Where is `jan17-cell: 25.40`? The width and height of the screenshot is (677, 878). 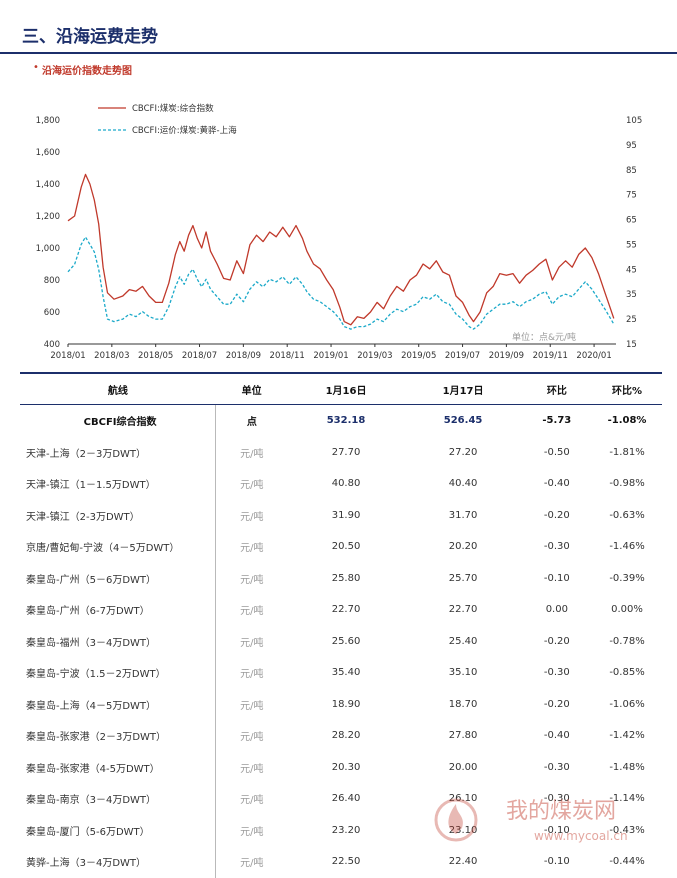
jan17-cell: 25.40 is located at coordinates (463, 641).